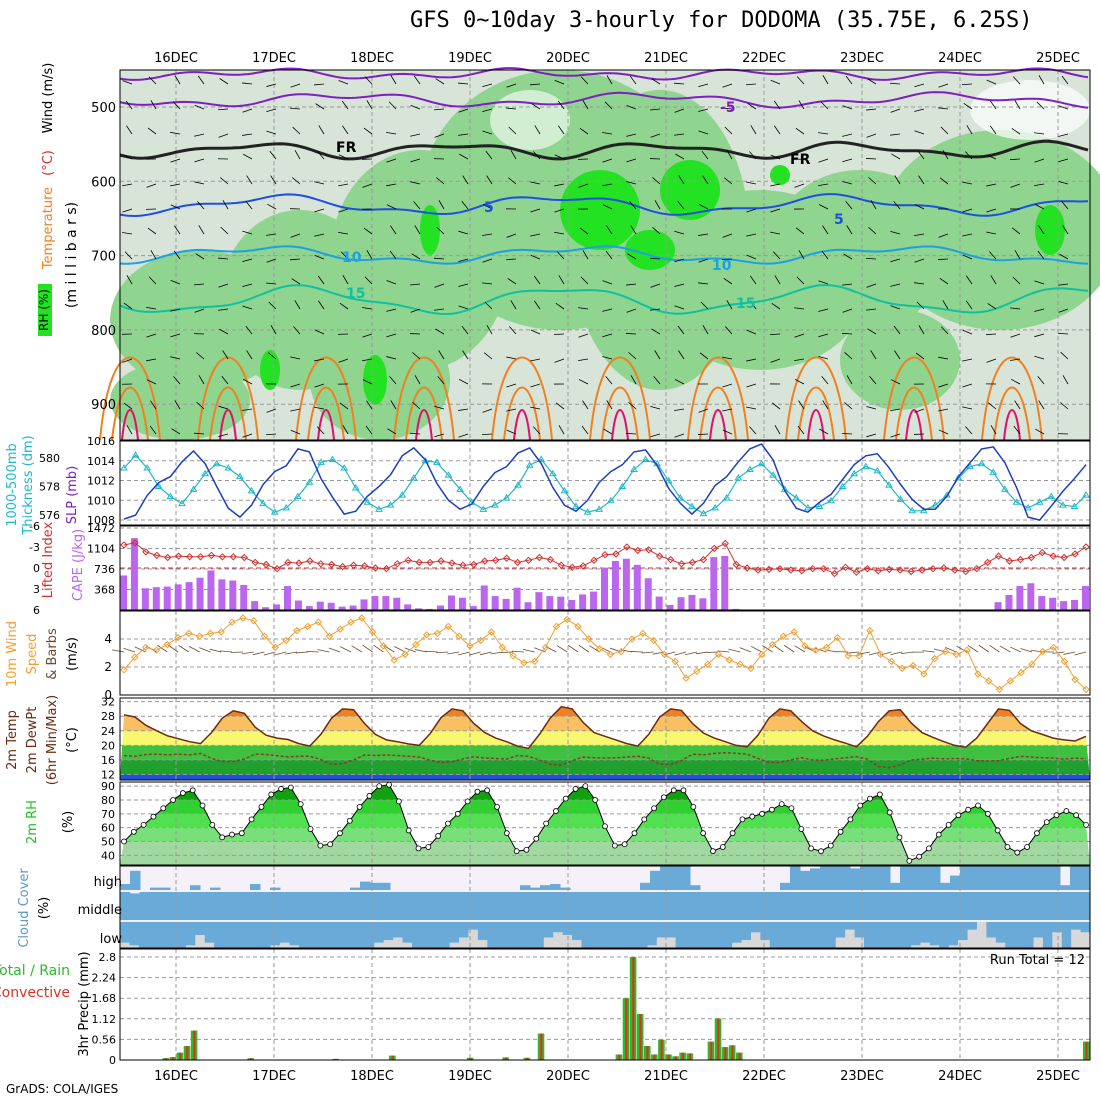  Describe the element at coordinates (104, 1019) in the screenshot. I see `precip-tick-label: 1.12` at that location.